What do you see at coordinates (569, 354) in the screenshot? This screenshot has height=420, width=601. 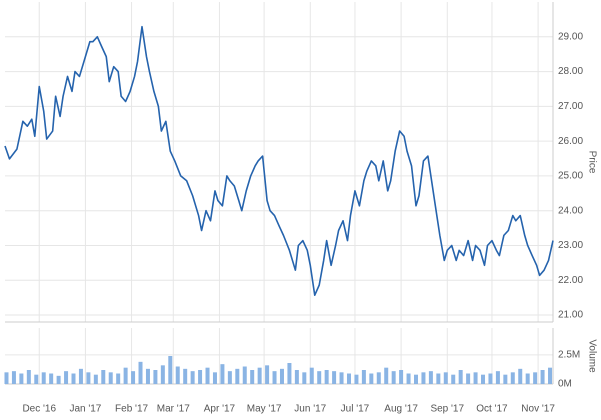 I see `y-tick-label: 2.5M` at bounding box center [569, 354].